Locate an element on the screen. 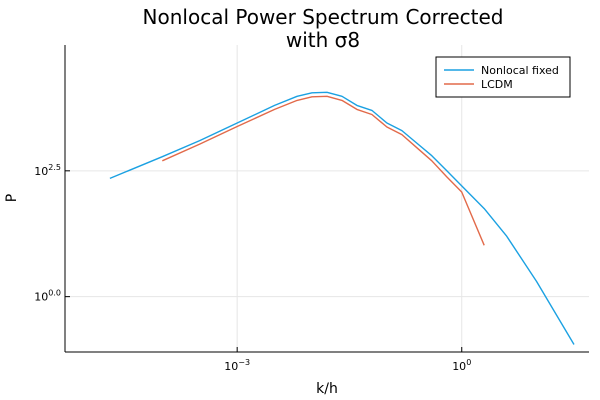 Image resolution: width=600 pixels, height=400 pixels. y-tick-label: 102.5 is located at coordinates (47, 170).